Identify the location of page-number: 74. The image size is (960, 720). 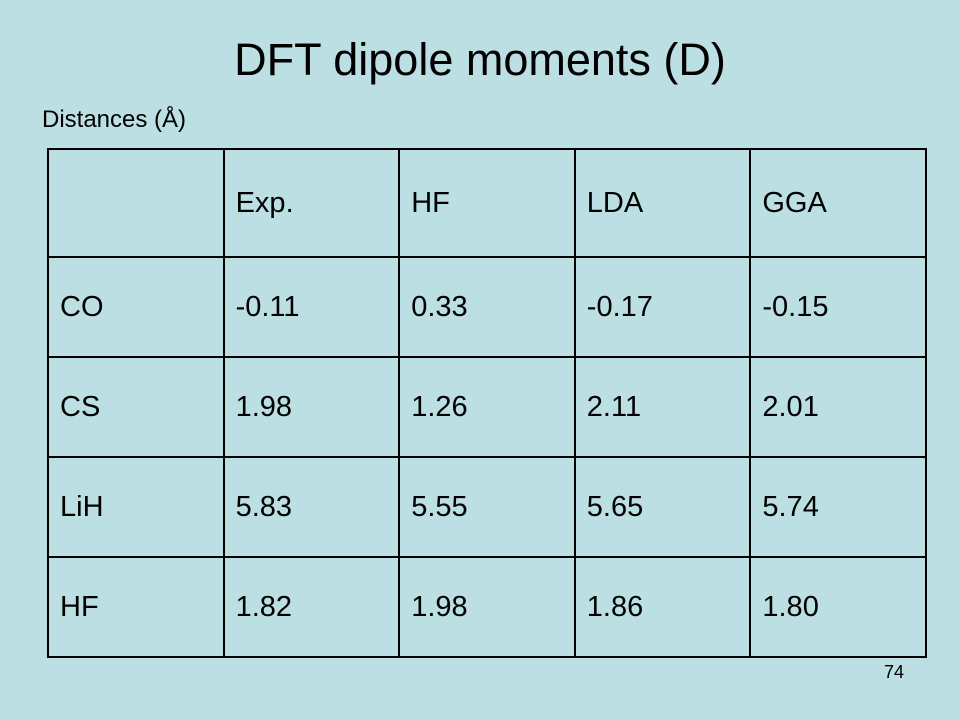
(894, 672).